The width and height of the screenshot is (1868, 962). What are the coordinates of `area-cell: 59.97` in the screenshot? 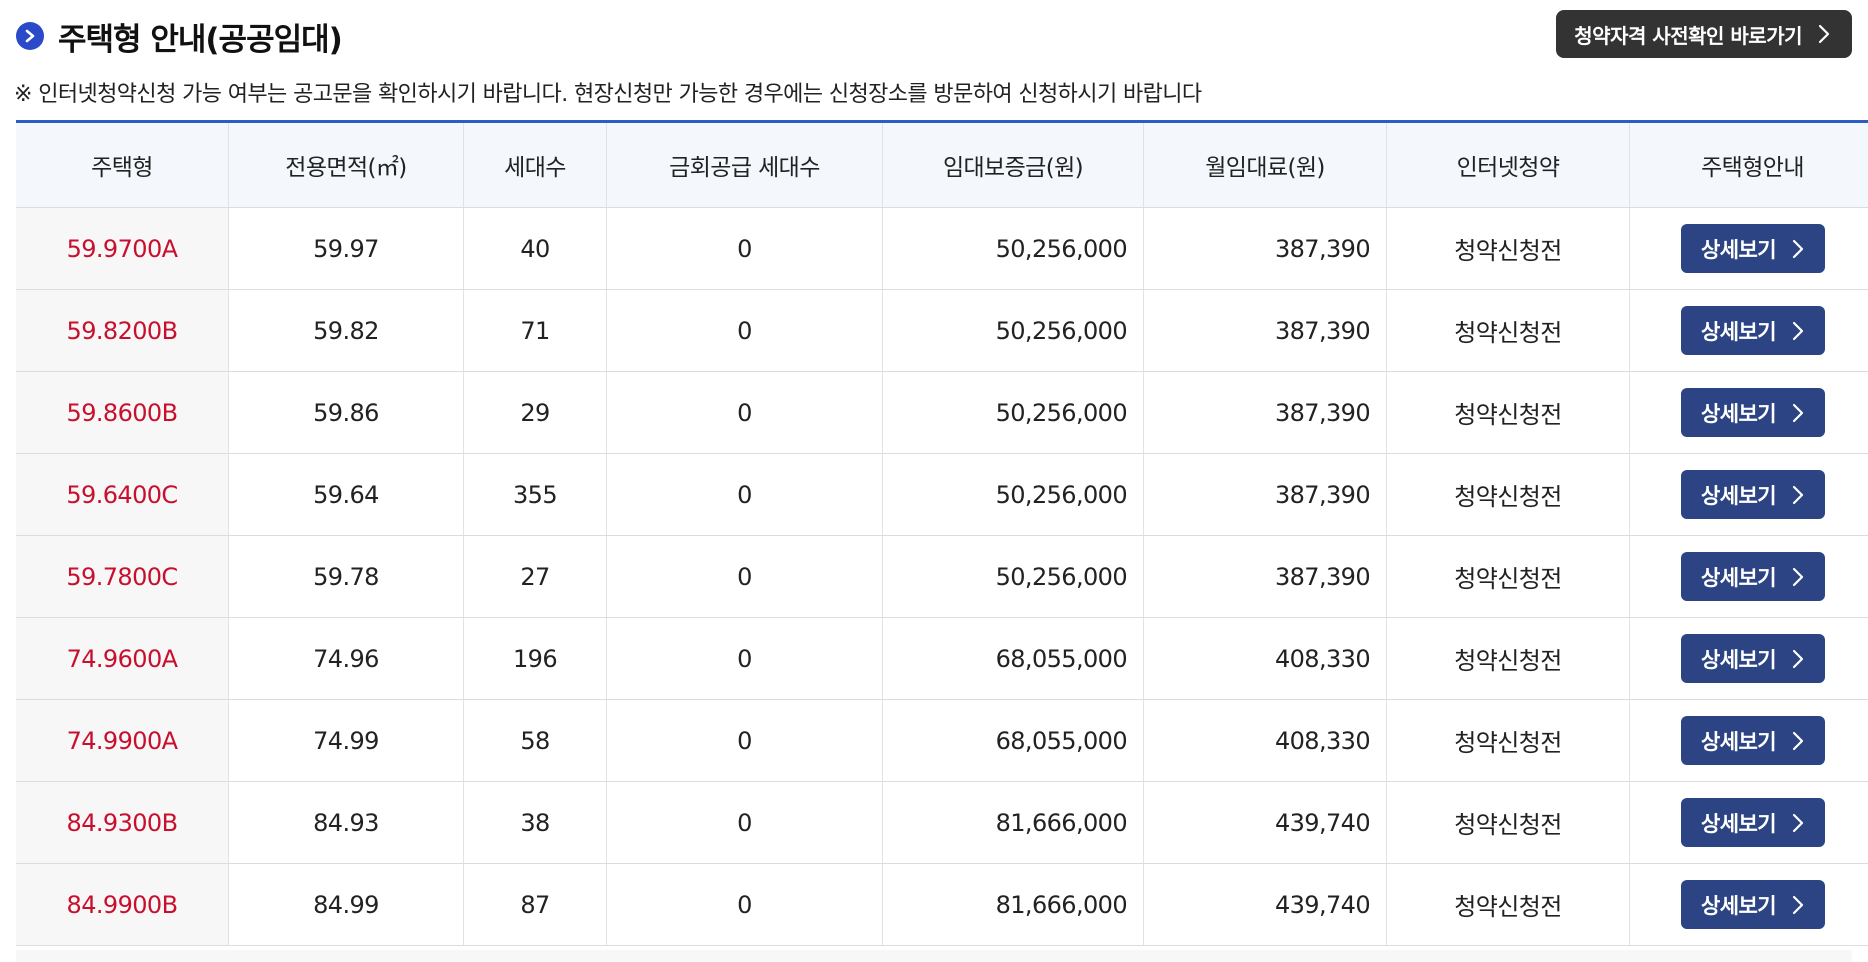 It's located at (346, 248).